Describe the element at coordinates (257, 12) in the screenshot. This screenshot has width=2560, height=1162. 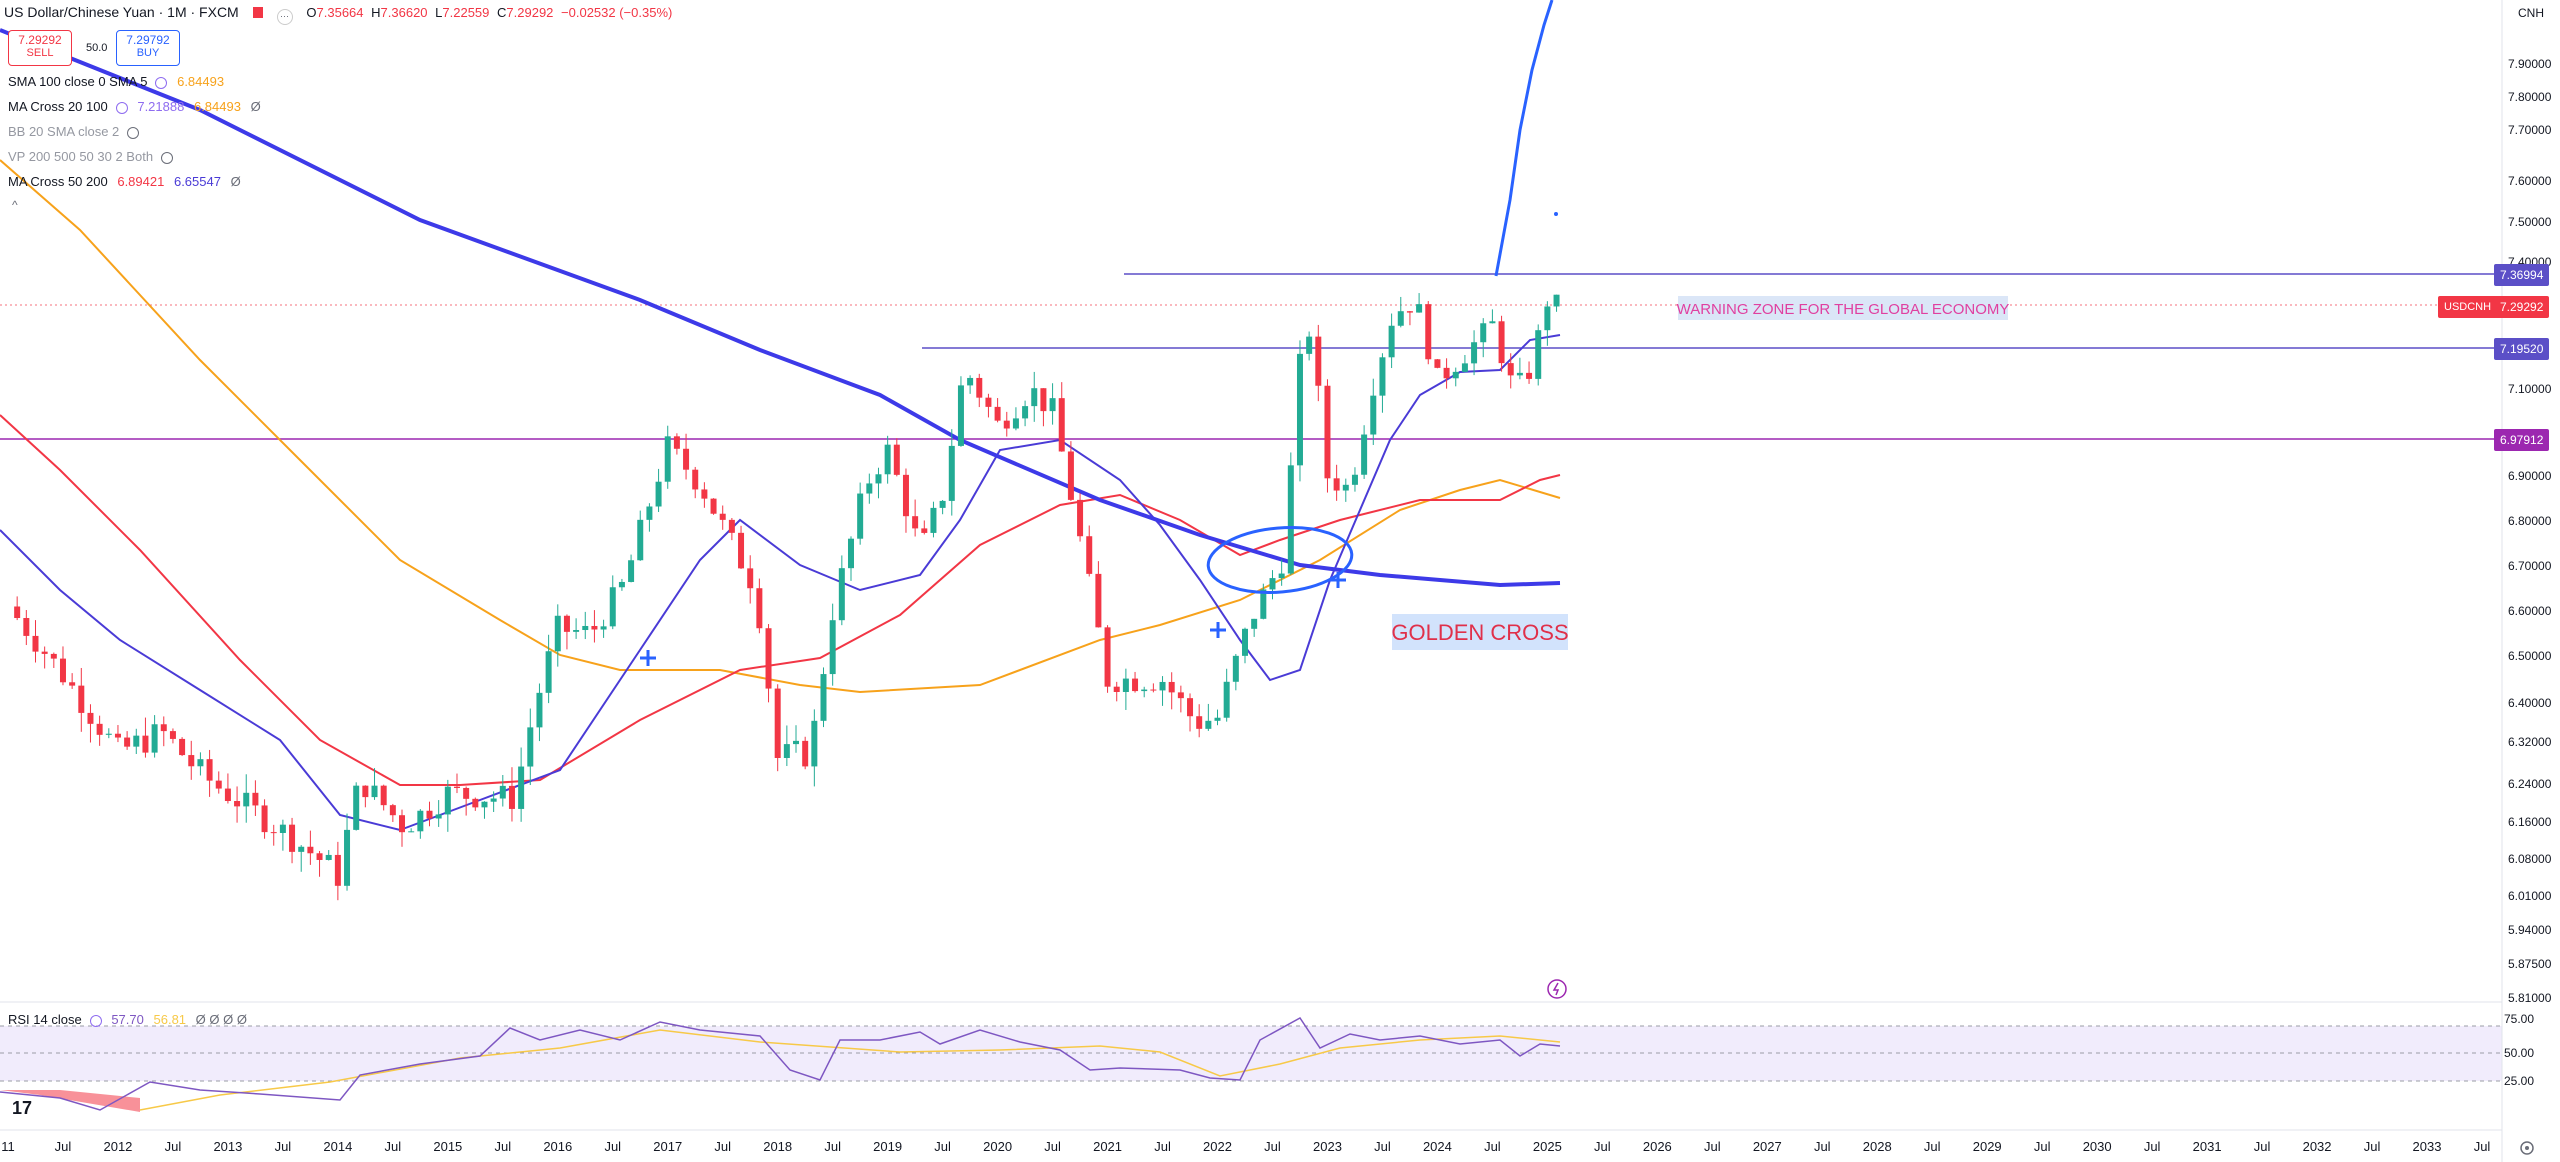
I see `flag-icon` at that location.